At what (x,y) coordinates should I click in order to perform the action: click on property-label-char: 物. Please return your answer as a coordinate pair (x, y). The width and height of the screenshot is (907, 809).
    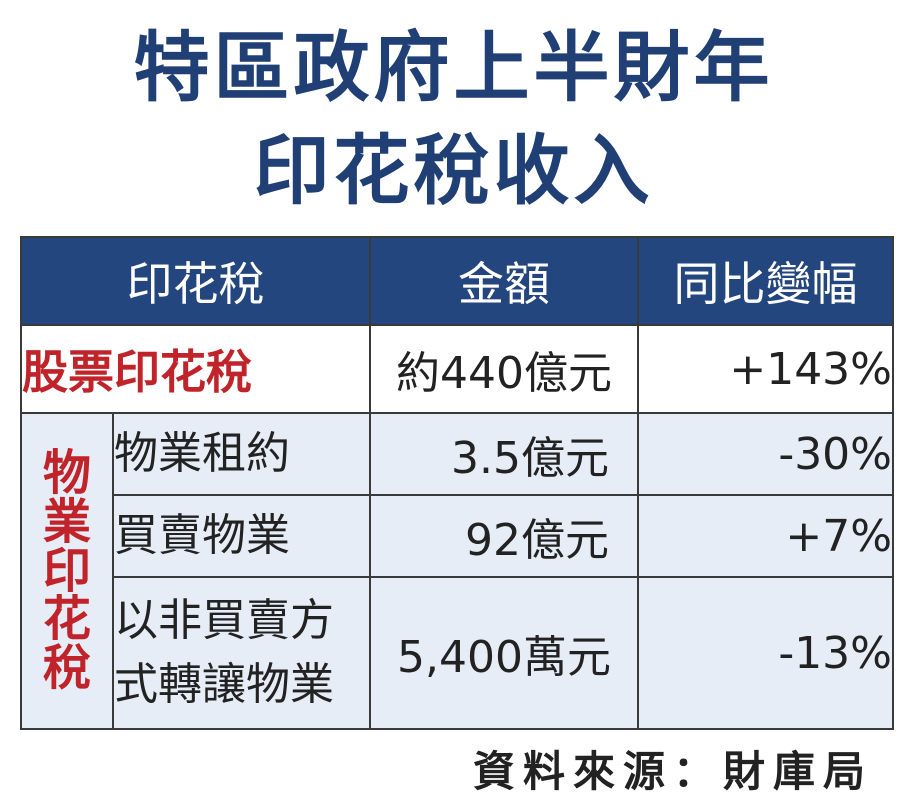
    Looking at the image, I should click on (66, 472).